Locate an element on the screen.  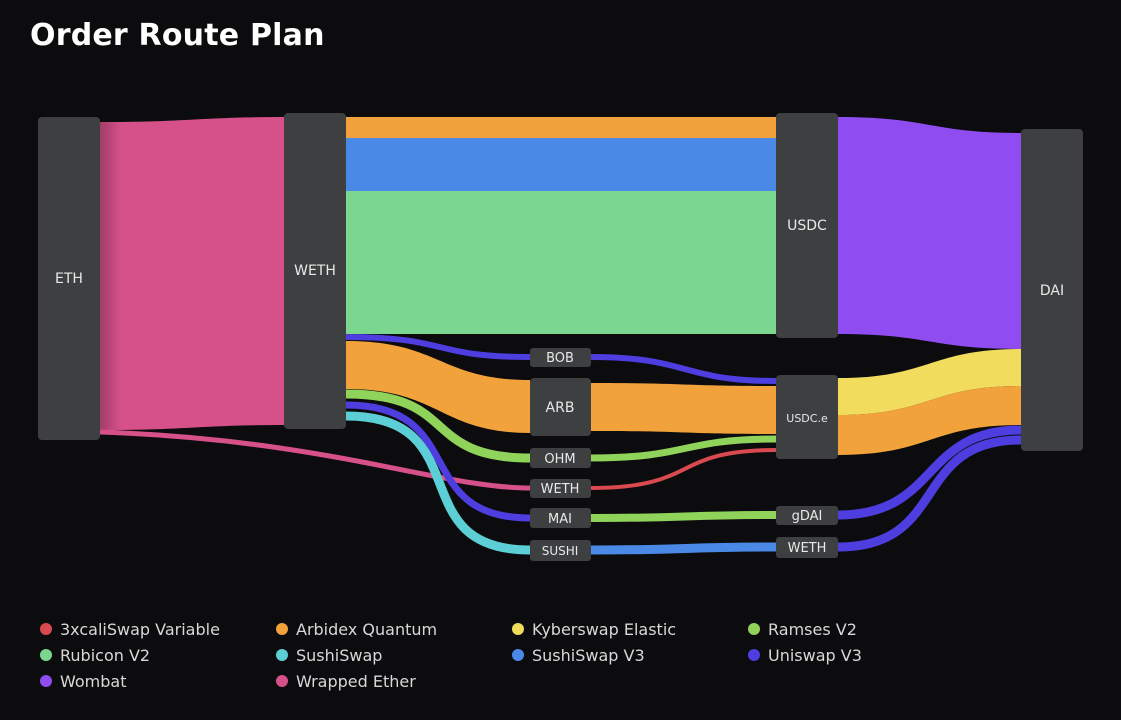
legend-label: SushiSwap is located at coordinates (339, 655).